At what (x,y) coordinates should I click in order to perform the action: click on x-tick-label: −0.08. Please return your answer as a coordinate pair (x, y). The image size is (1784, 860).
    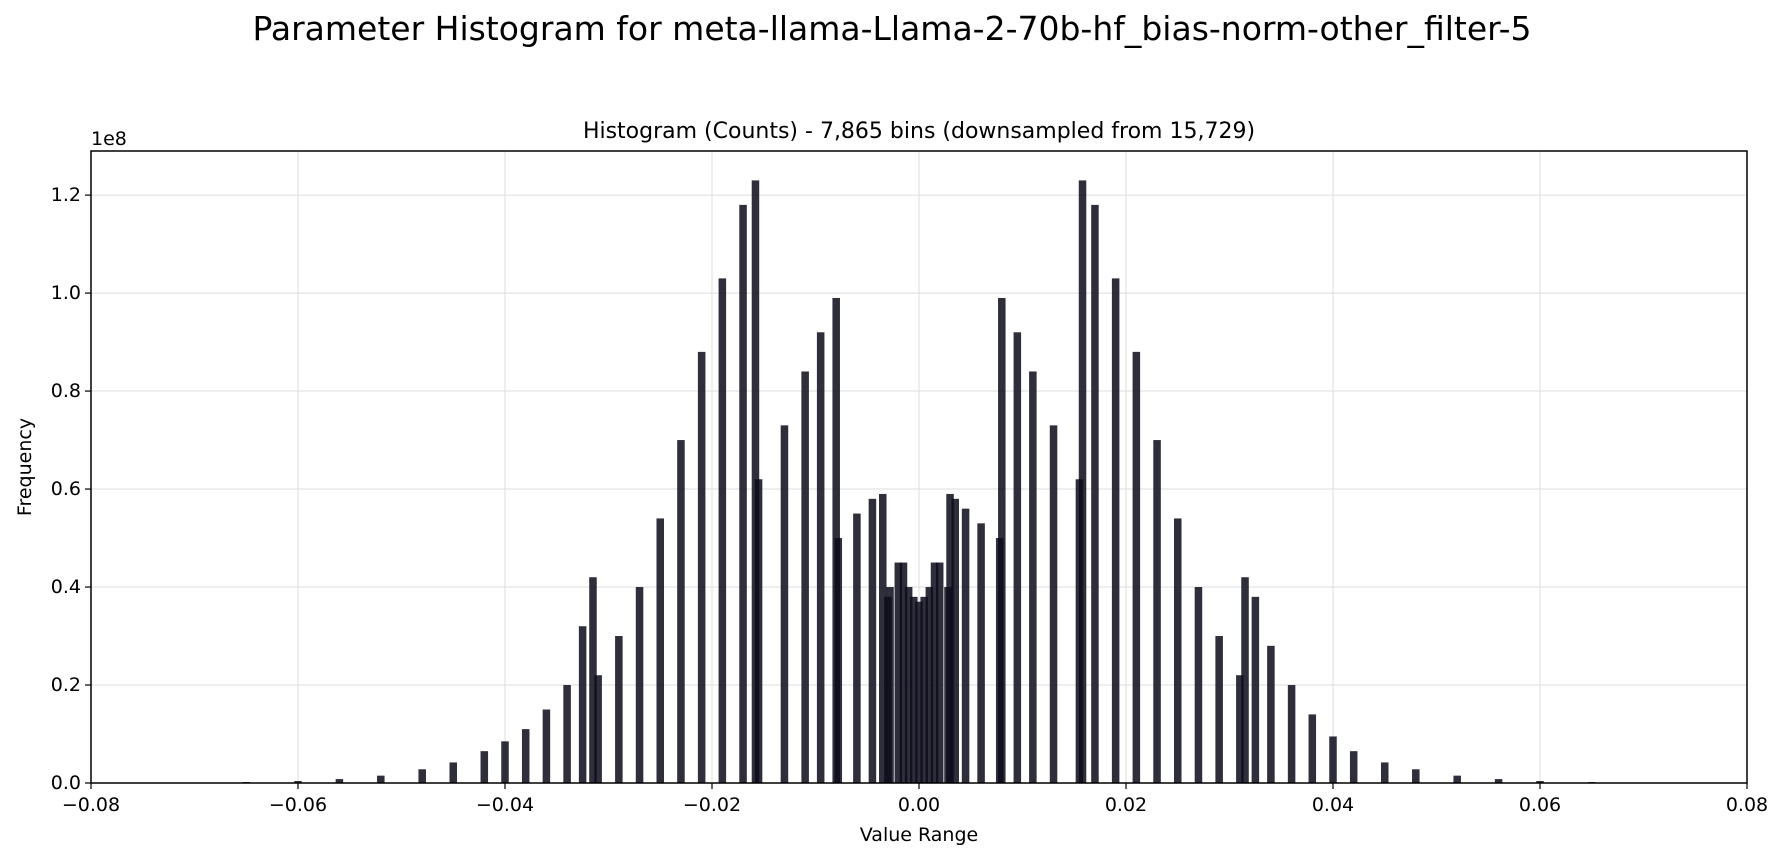
    Looking at the image, I should click on (91, 805).